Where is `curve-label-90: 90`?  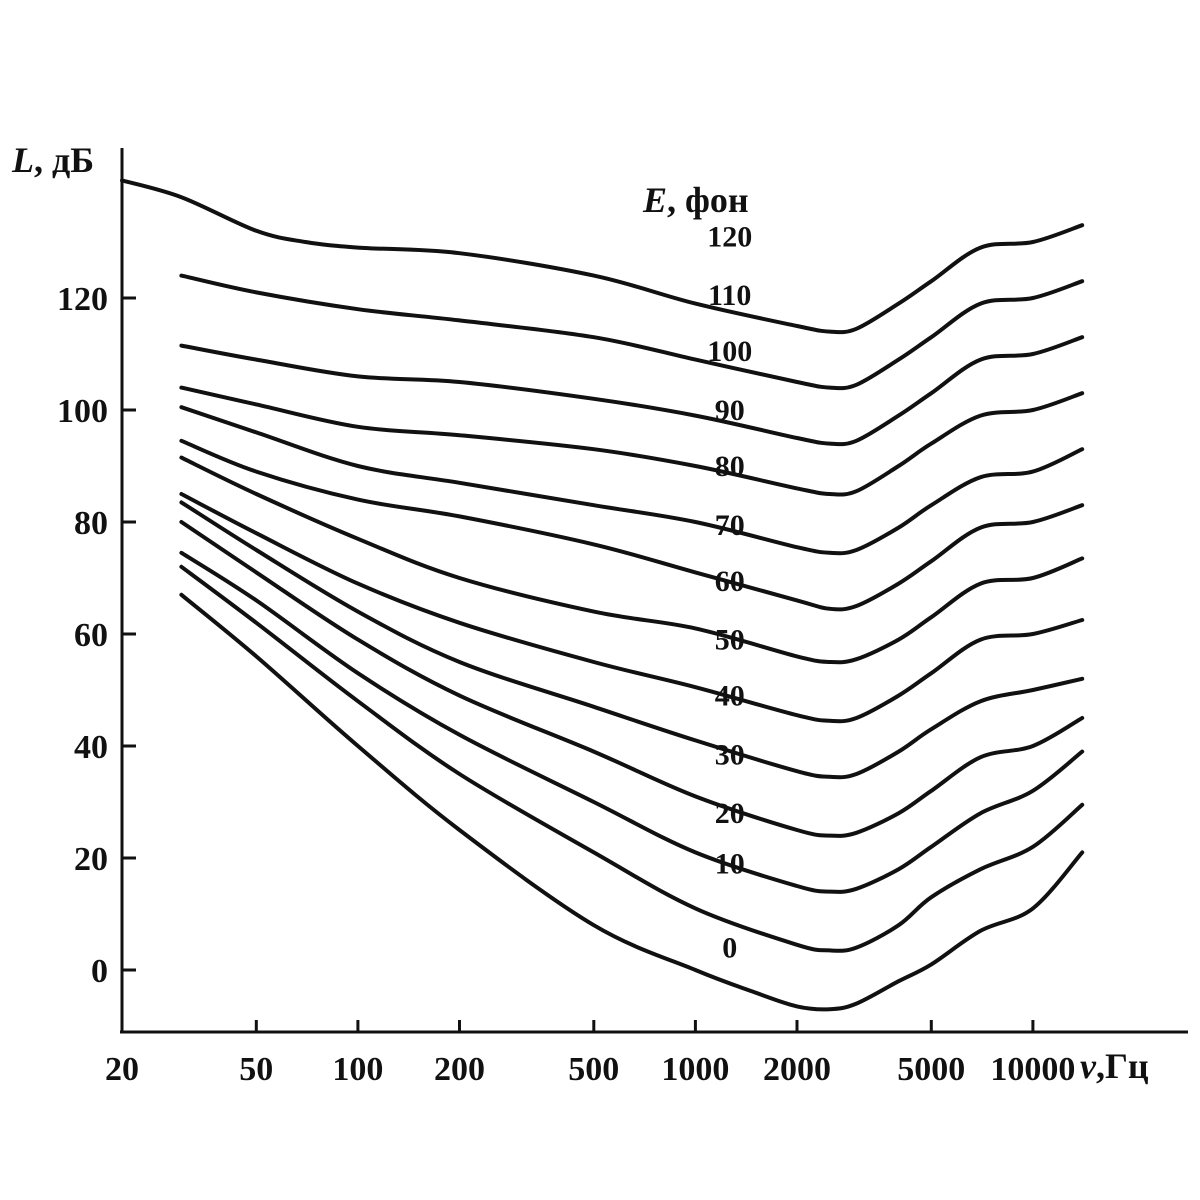
curve-label-90: 90 is located at coordinates (730, 410).